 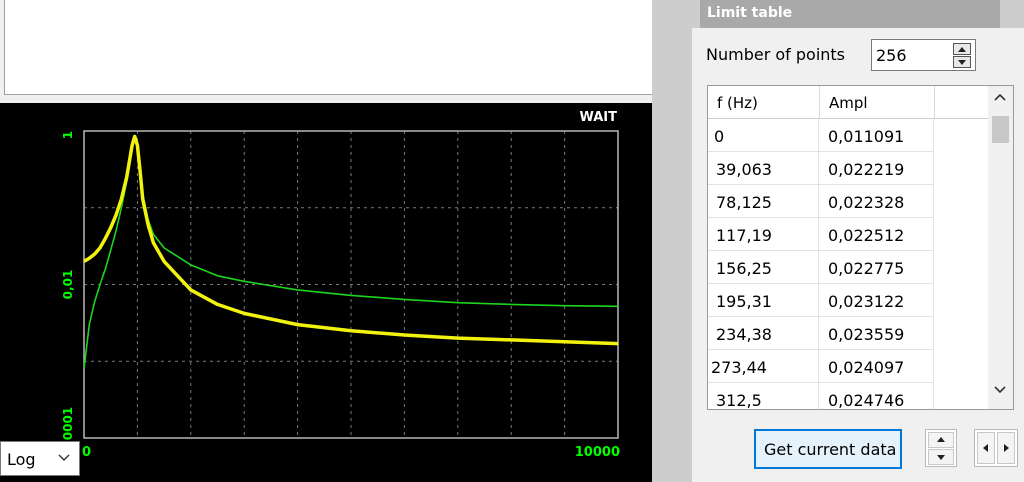 I want to click on table-scrollbar, so click(x=1000, y=247).